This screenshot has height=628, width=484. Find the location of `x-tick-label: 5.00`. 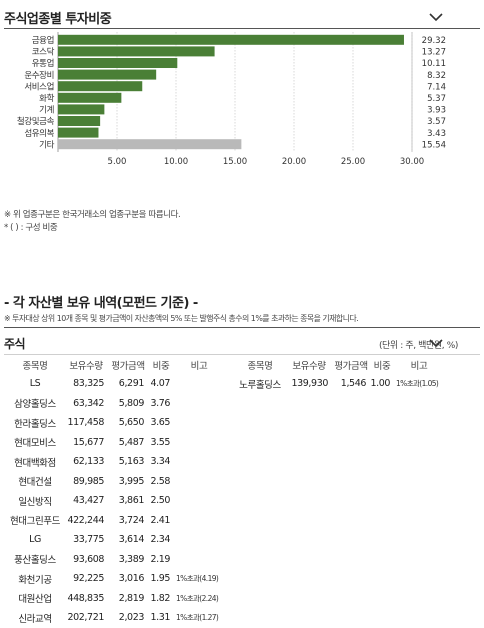

x-tick-label: 5.00 is located at coordinates (117, 162).